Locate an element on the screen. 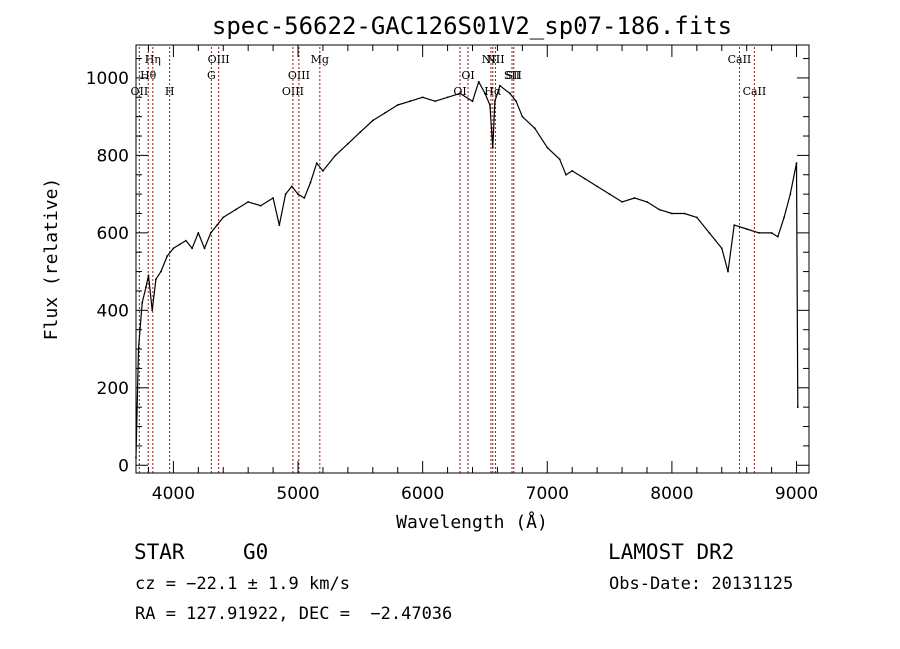 Image resolution: width=900 pixels, height=649 pixels. line-marker-label: Hθ is located at coordinates (148, 75).